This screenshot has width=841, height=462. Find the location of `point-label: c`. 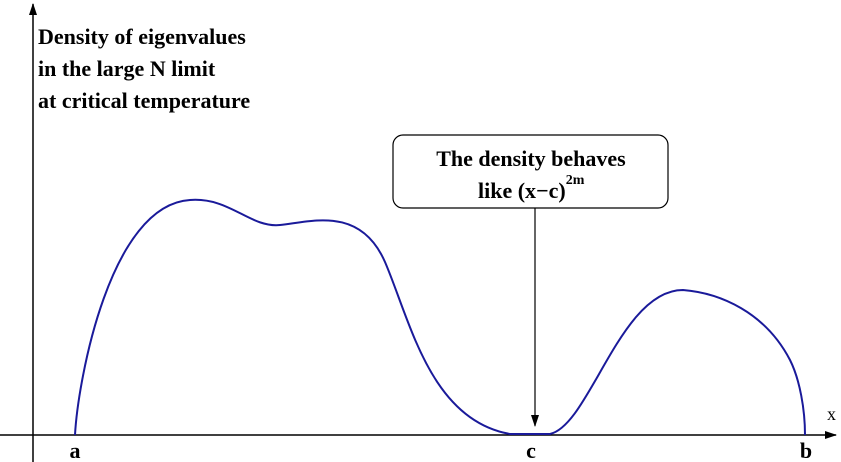

point-label: c is located at coordinates (531, 450).